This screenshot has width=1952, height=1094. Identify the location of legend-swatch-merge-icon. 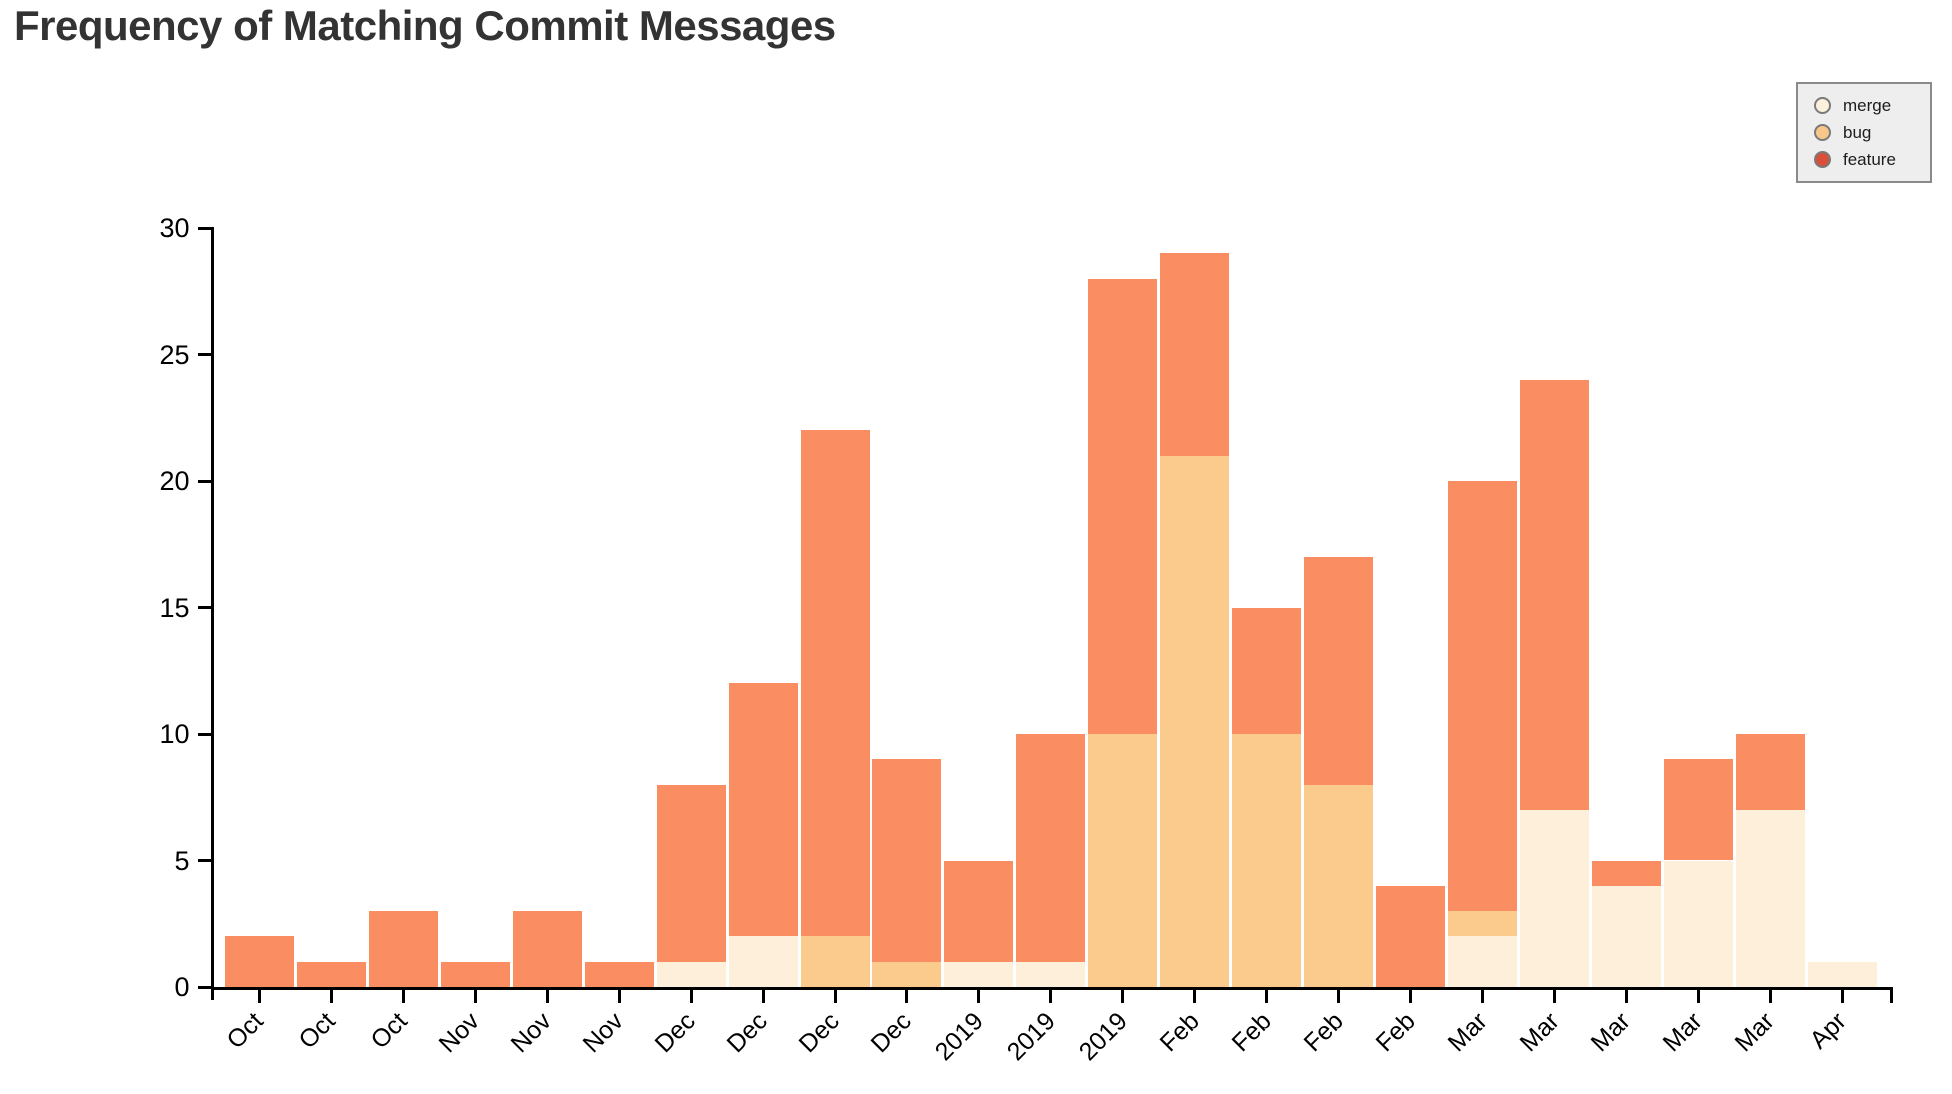
(1822, 105).